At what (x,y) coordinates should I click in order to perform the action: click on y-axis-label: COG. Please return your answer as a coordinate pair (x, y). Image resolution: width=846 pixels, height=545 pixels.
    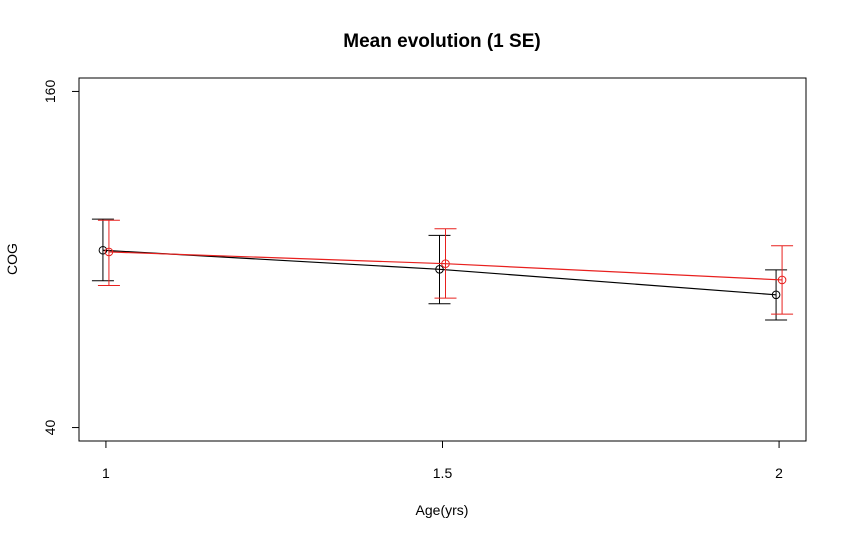
    Looking at the image, I should click on (12, 259).